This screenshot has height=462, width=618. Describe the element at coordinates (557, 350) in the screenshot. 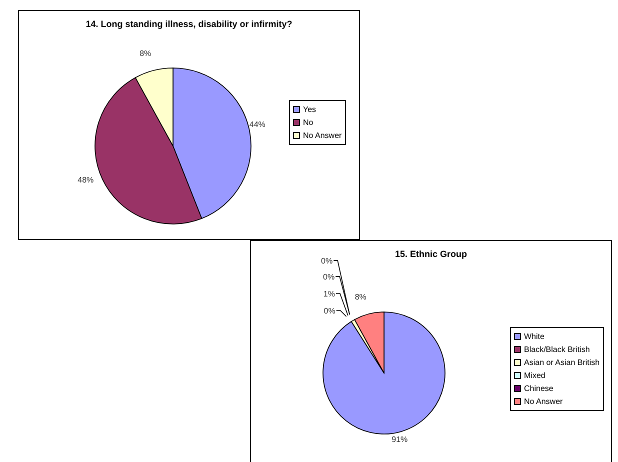

I see `legend-label: Black/Black British` at that location.